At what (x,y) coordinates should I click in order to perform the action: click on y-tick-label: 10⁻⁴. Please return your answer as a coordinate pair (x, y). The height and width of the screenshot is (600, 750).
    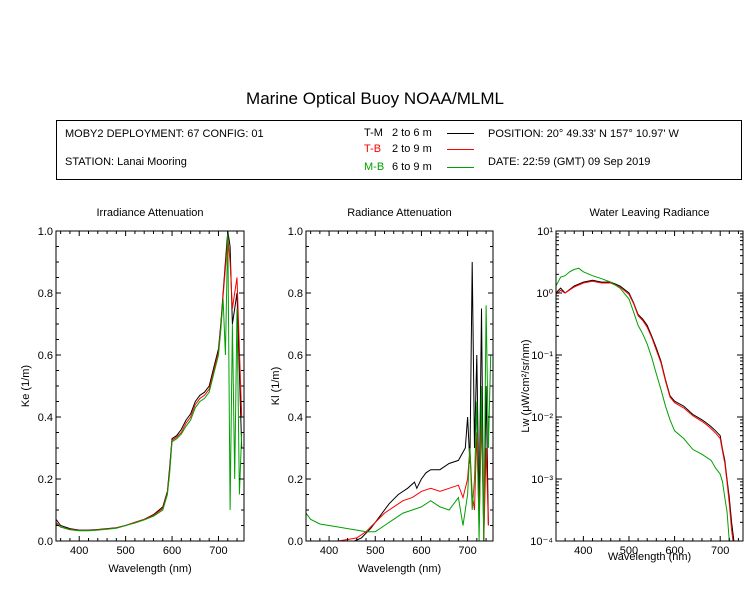
    Looking at the image, I should click on (541, 542).